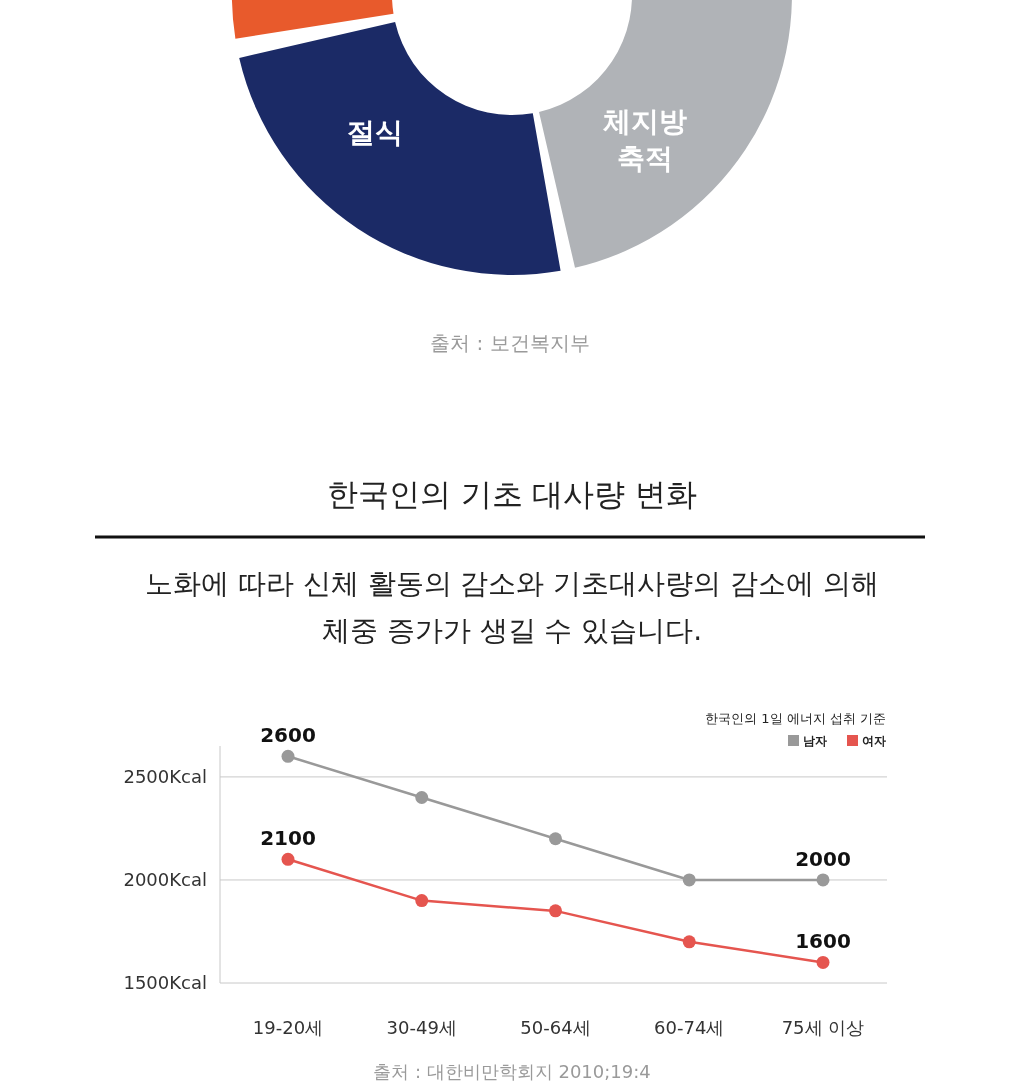 The width and height of the screenshot is (1024, 1092). What do you see at coordinates (421, 1027) in the screenshot?
I see `x-tick-label: 30-49세` at bounding box center [421, 1027].